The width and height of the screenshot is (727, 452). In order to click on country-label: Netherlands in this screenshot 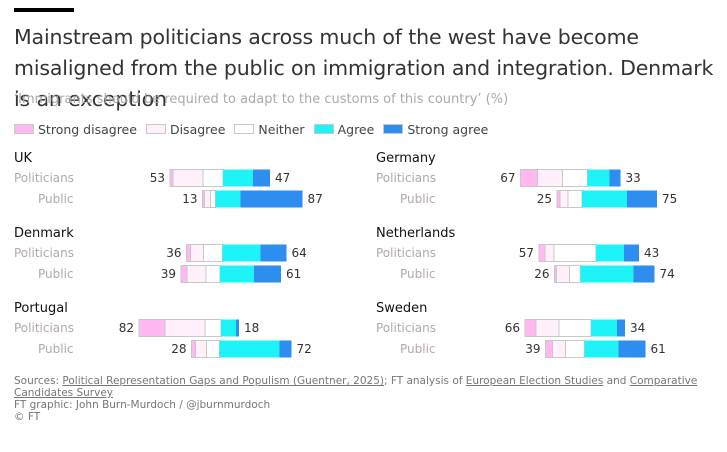, I will do `click(415, 233)`.